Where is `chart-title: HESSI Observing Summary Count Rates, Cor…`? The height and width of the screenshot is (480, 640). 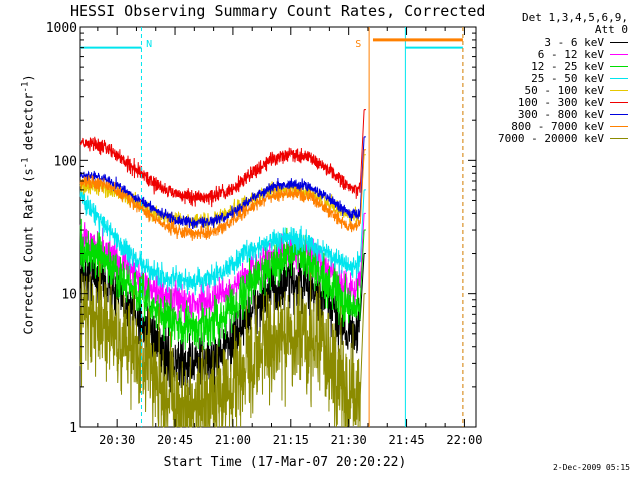
chart-title: HESSI Observing Summary Count Rates, Cor… is located at coordinates (278, 11).